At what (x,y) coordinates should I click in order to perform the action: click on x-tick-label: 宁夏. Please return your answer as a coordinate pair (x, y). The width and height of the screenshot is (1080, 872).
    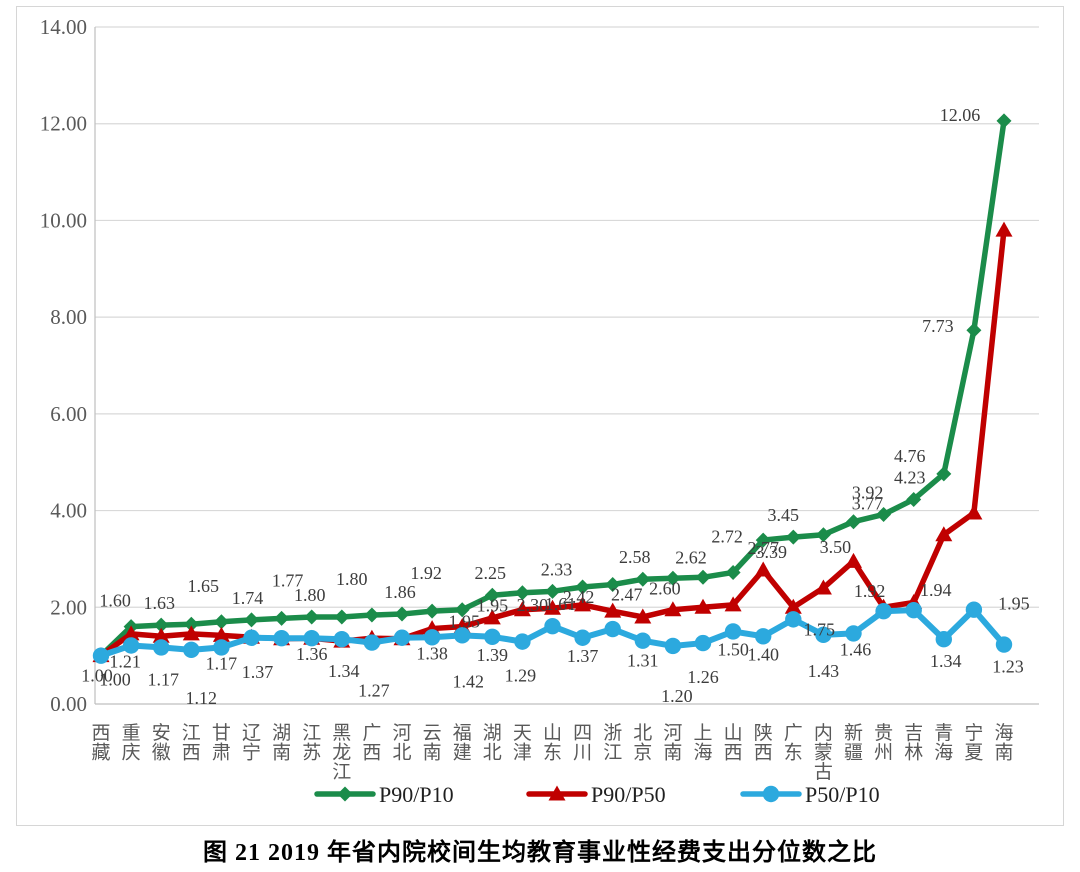
    Looking at the image, I should click on (973, 743).